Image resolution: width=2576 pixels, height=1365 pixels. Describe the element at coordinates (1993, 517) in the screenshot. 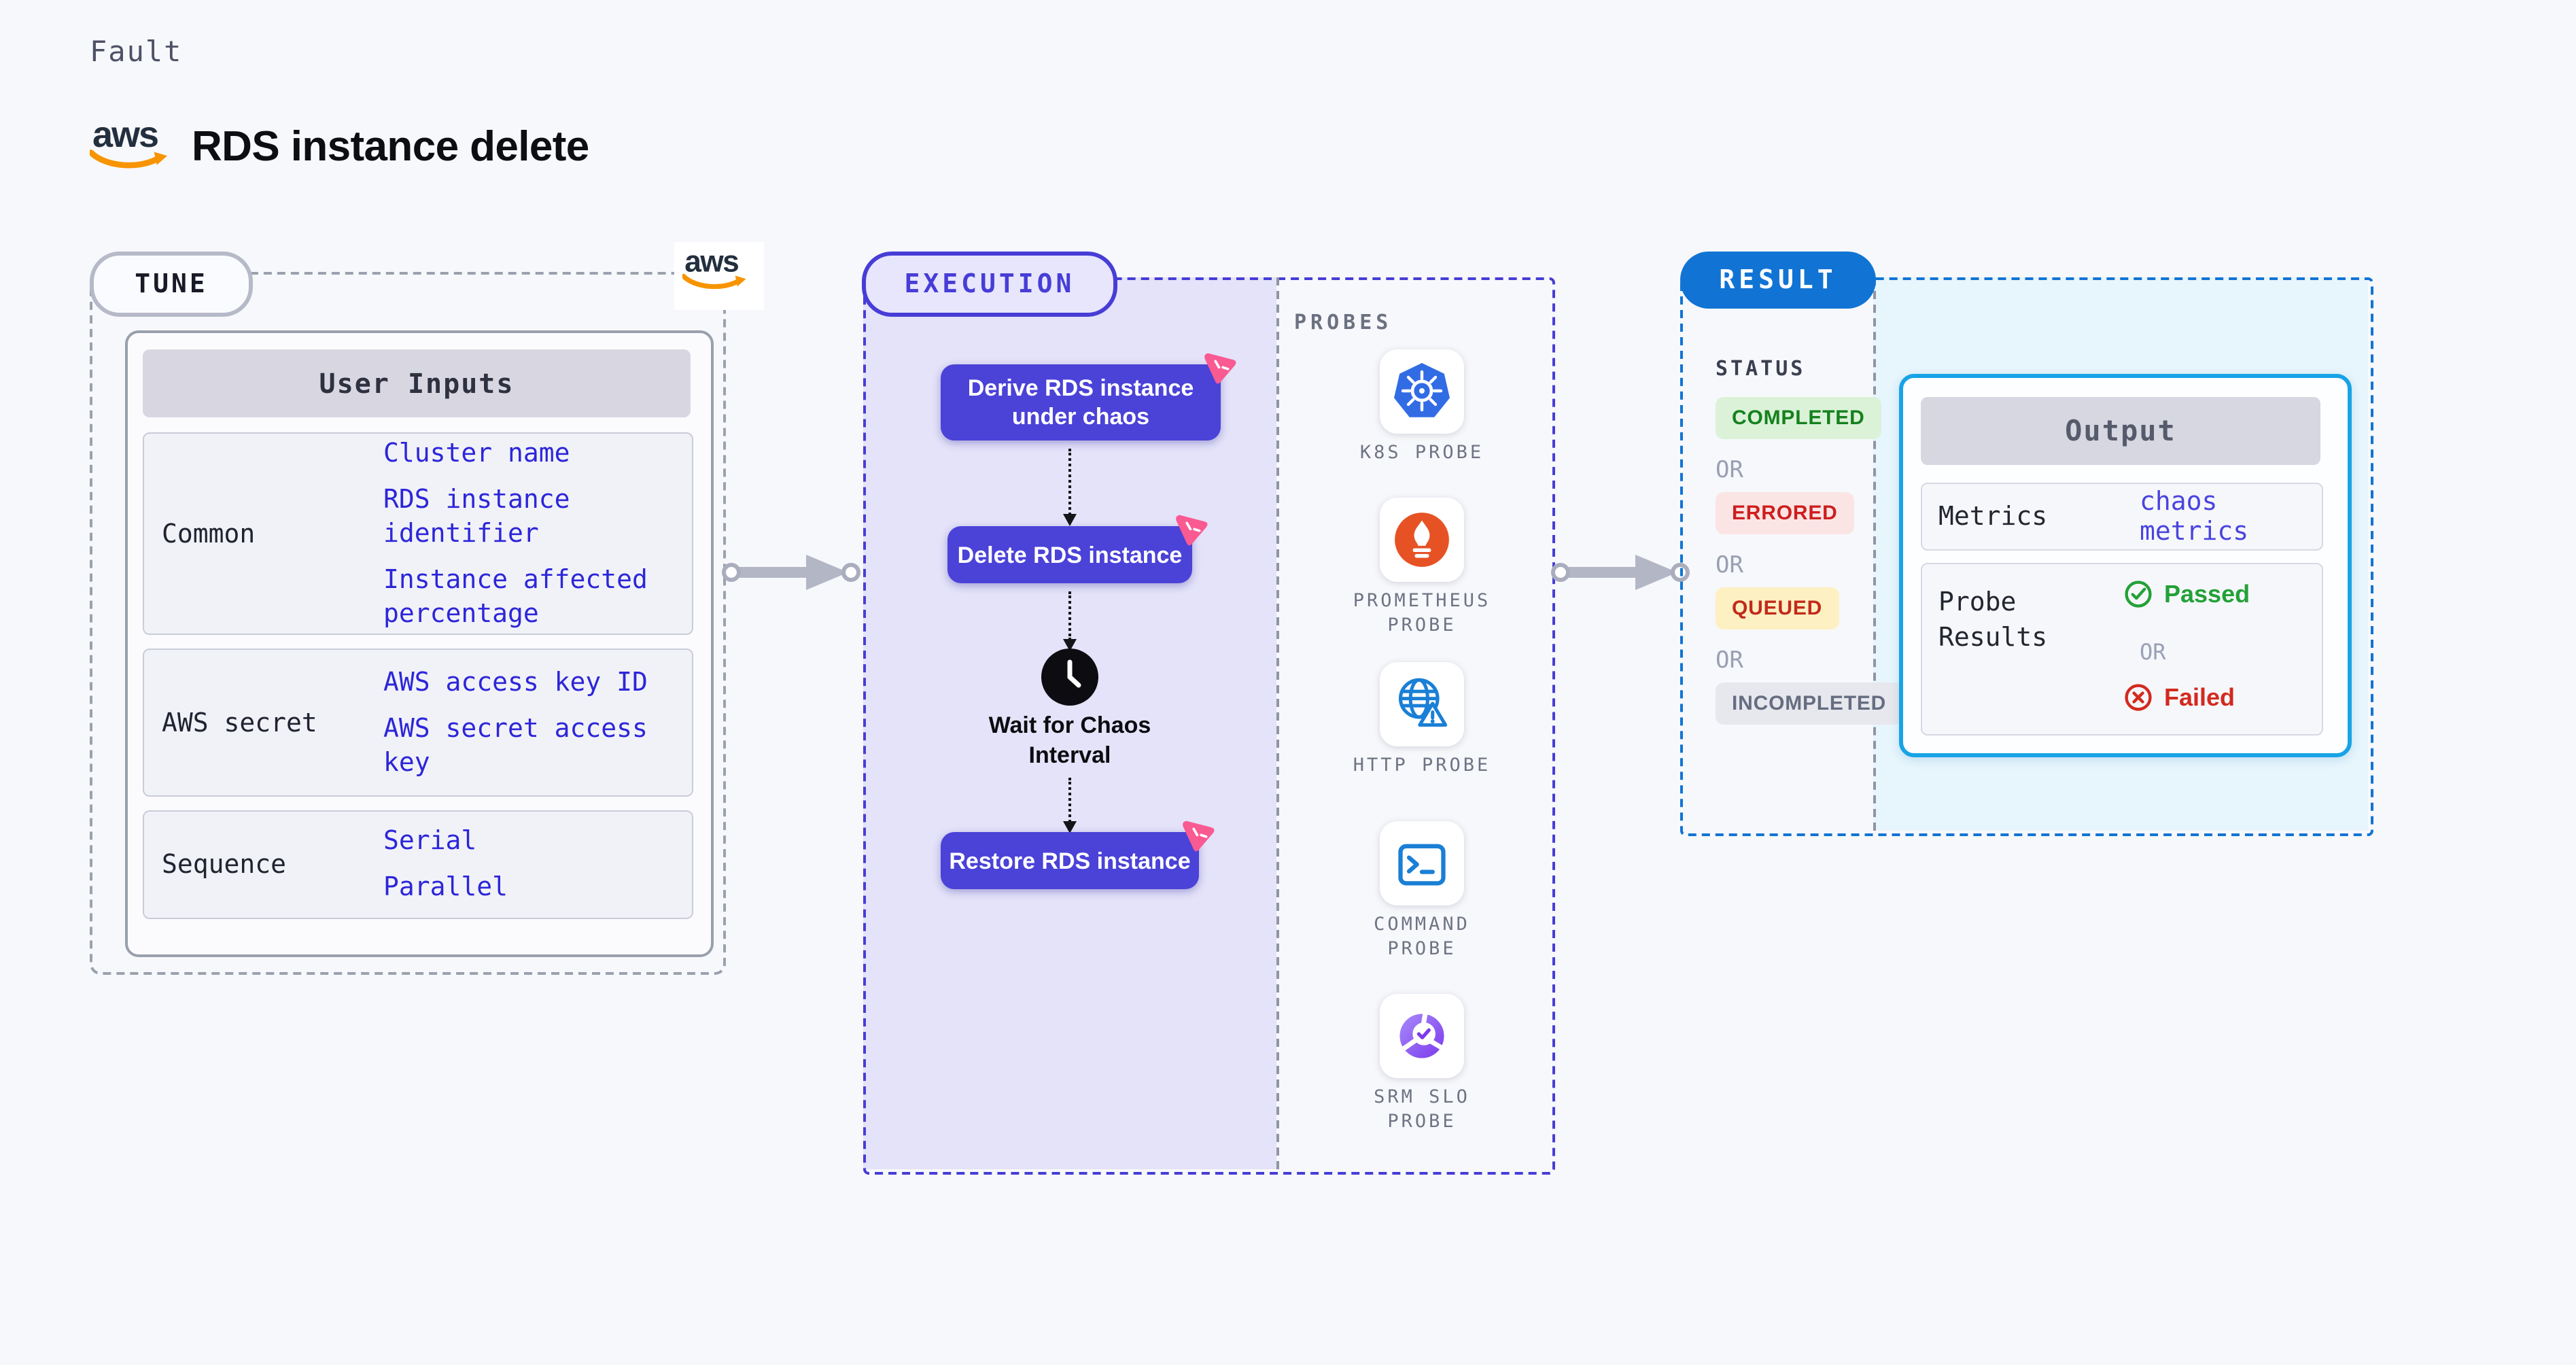

I see `metrics-label: Metrics` at that location.